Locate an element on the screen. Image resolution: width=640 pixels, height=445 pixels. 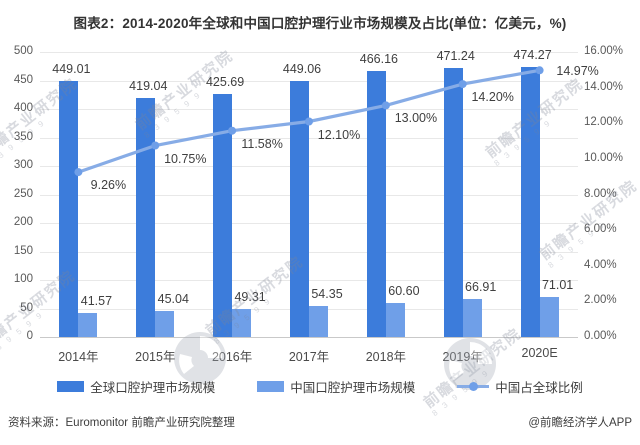
china-bar-value-label: 45.04 is located at coordinates (173, 299).